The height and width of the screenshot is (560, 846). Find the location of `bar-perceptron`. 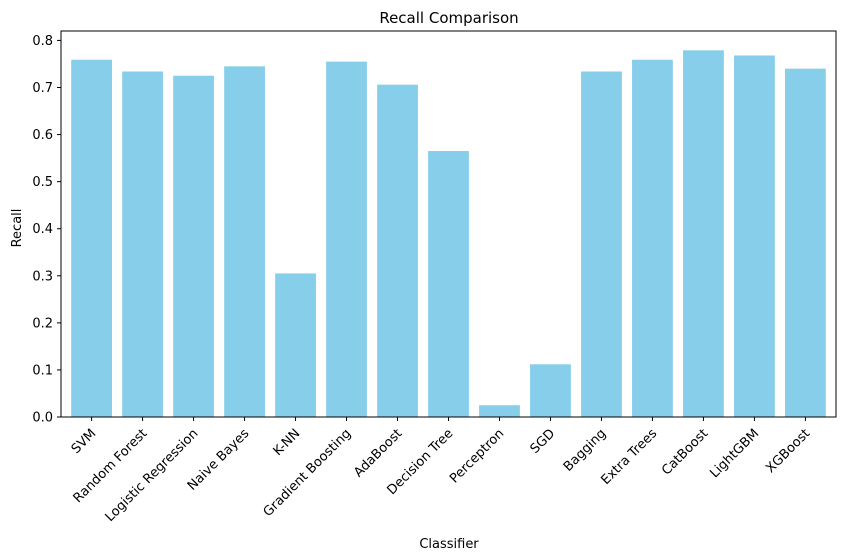

bar-perceptron is located at coordinates (499, 411).